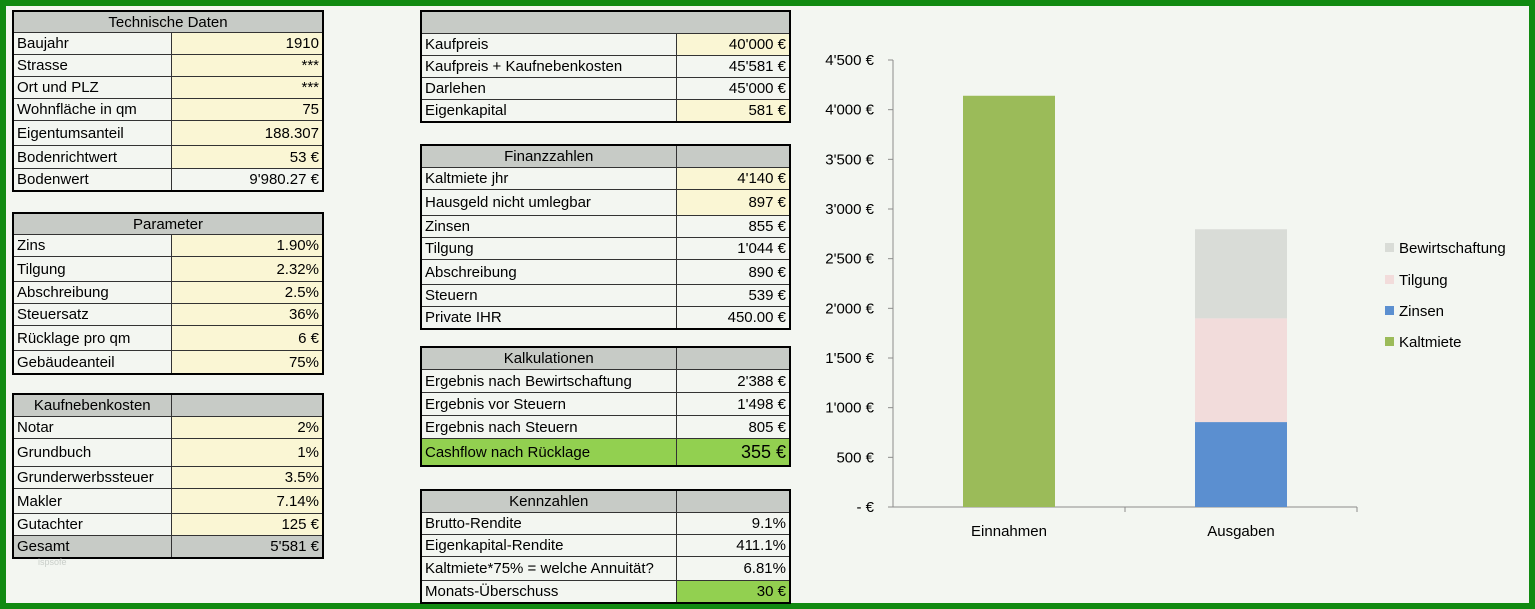 Image resolution: width=1535 pixels, height=609 pixels. I want to click on row-label: Gebäudeanteil, so click(92, 362).